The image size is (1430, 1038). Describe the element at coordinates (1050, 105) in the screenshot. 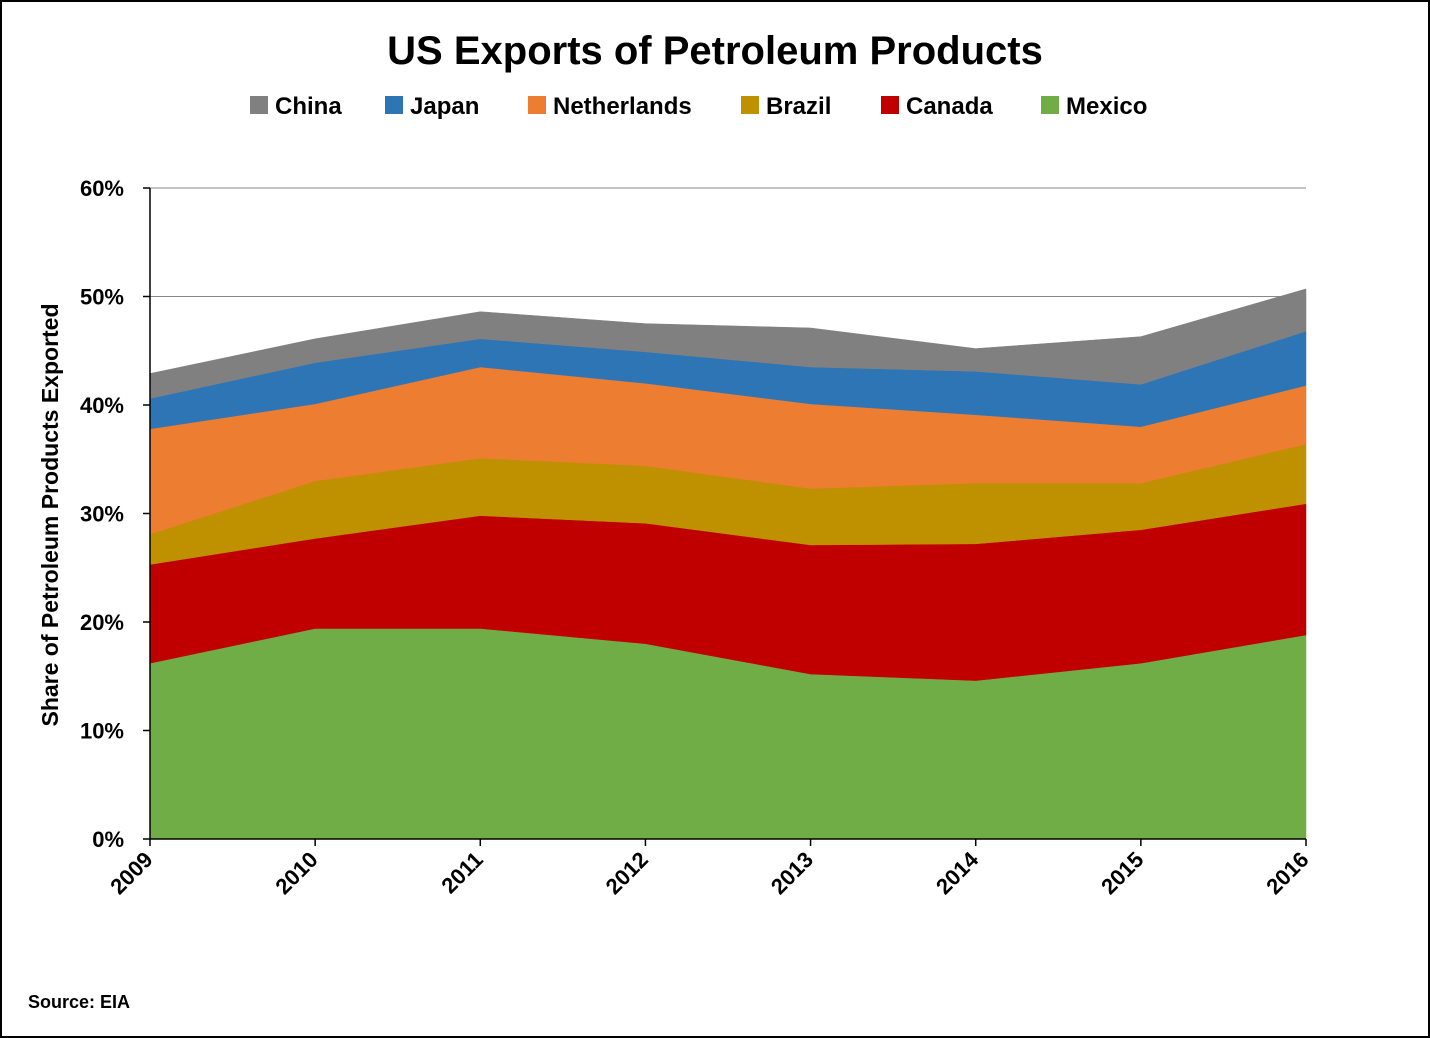

I see `legend-swatch-mexico` at that location.